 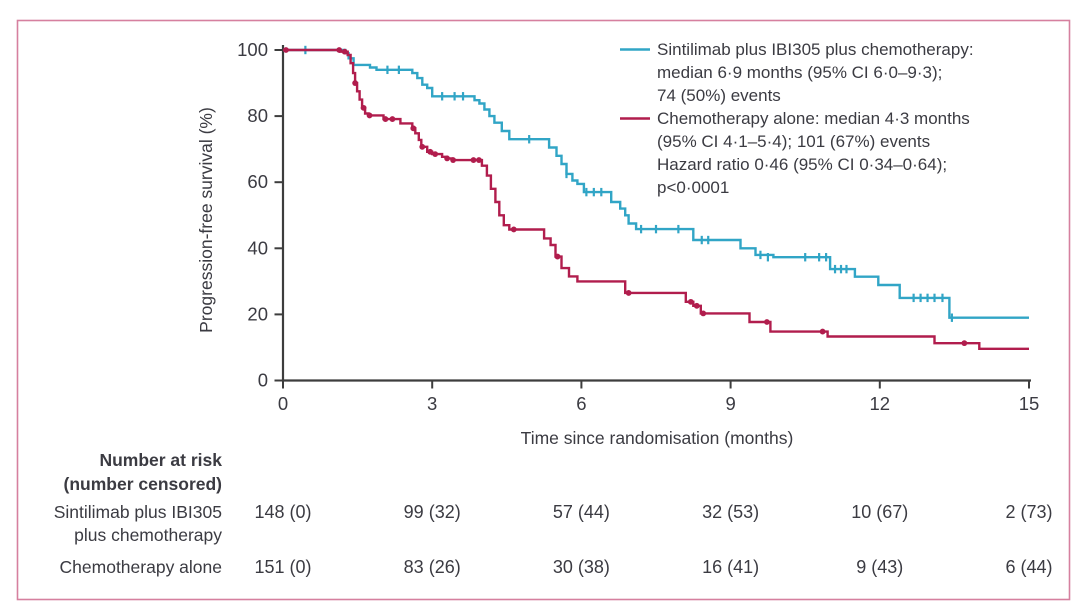 What do you see at coordinates (432, 403) in the screenshot?
I see `x-tick-label: 3` at bounding box center [432, 403].